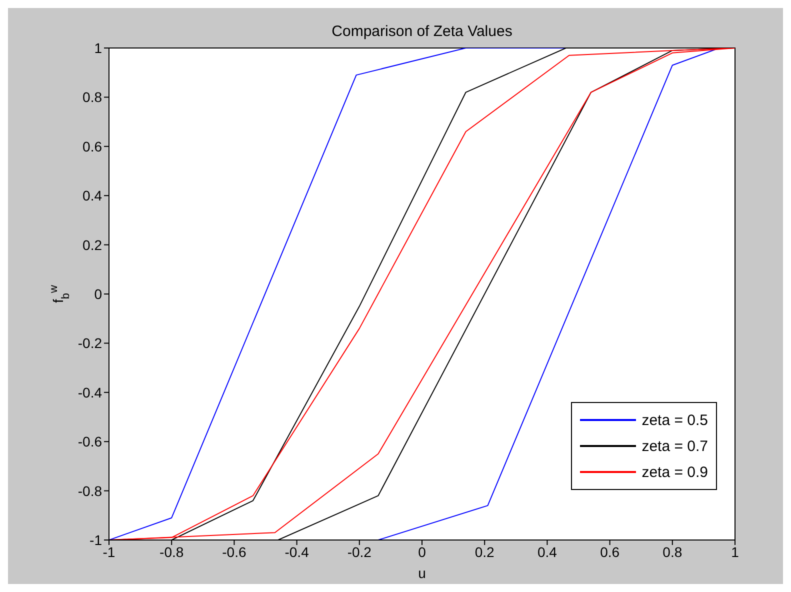  I want to click on x-tick-label: 0, so click(422, 552).